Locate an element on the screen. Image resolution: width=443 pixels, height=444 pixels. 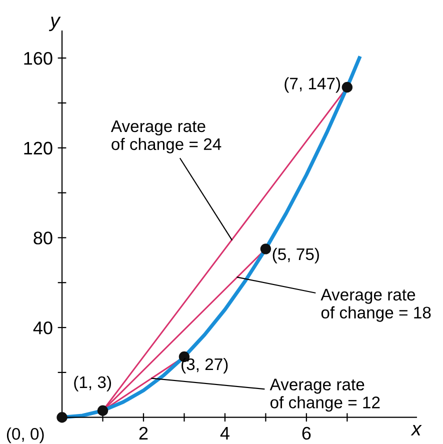
x-tick-label: 4 is located at coordinates (225, 433).